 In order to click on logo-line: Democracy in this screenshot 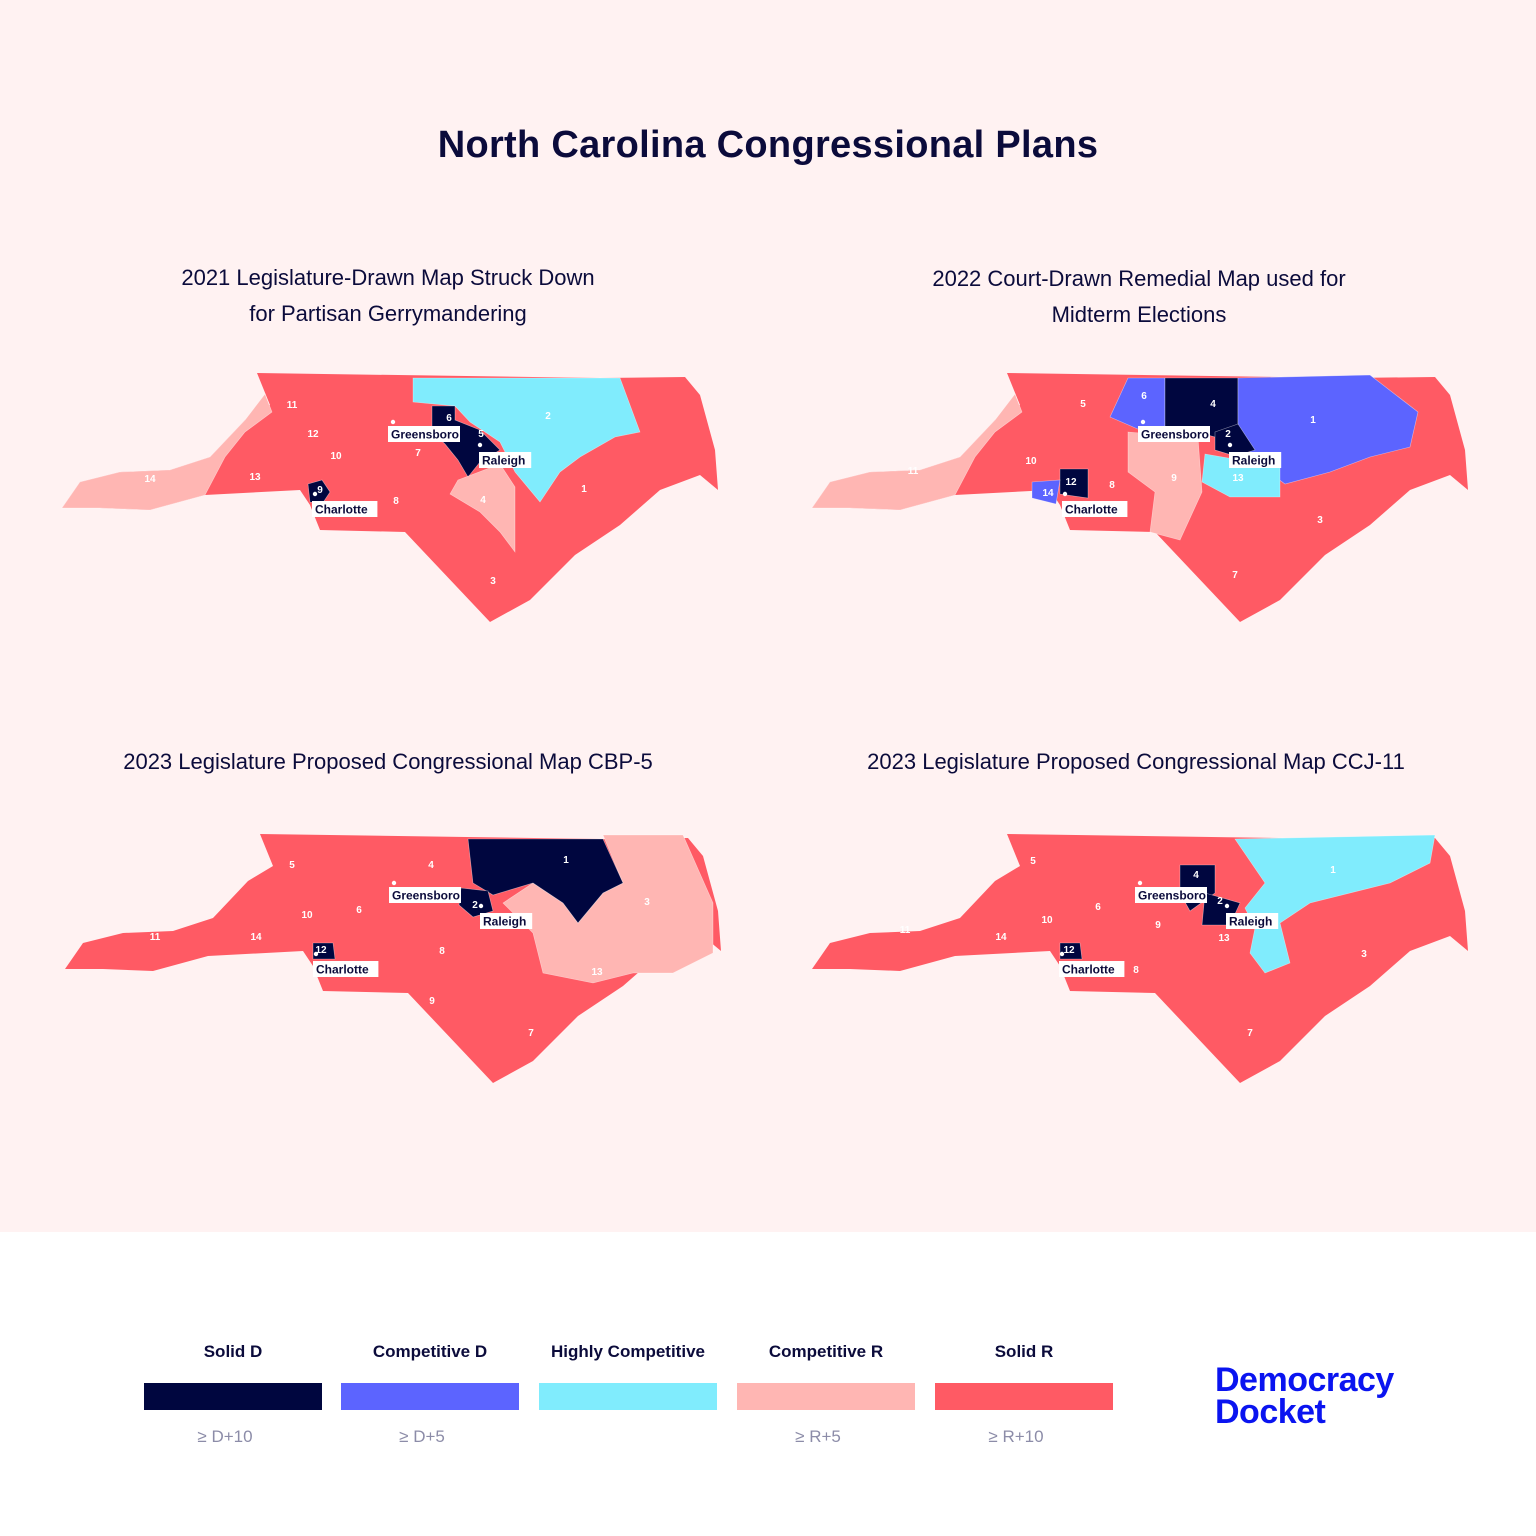, I will do `click(1304, 1380)`.